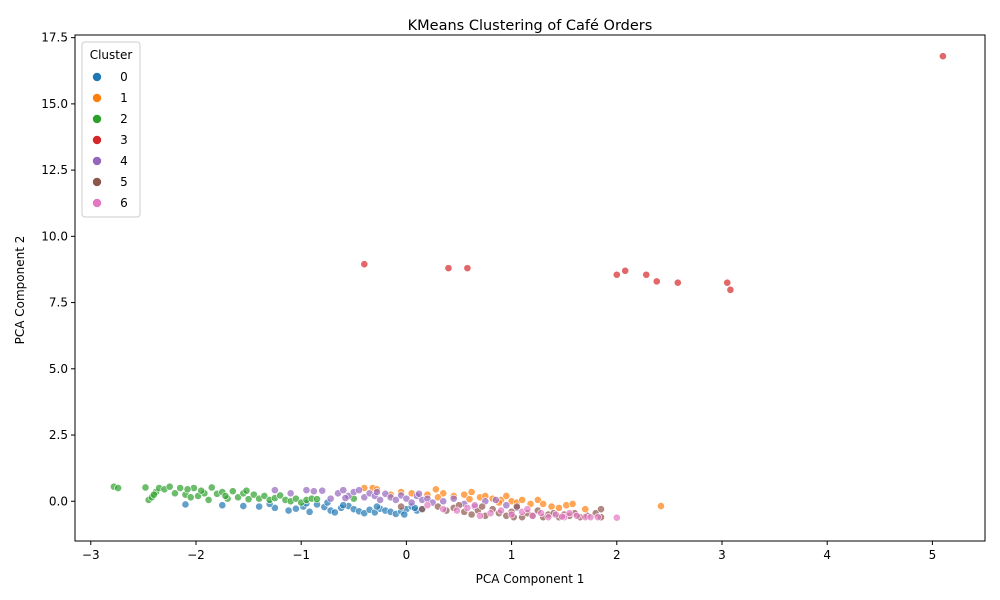 This screenshot has height=600, width=1000. Describe the element at coordinates (196, 555) in the screenshot. I see `x-tick-label: −2` at that location.